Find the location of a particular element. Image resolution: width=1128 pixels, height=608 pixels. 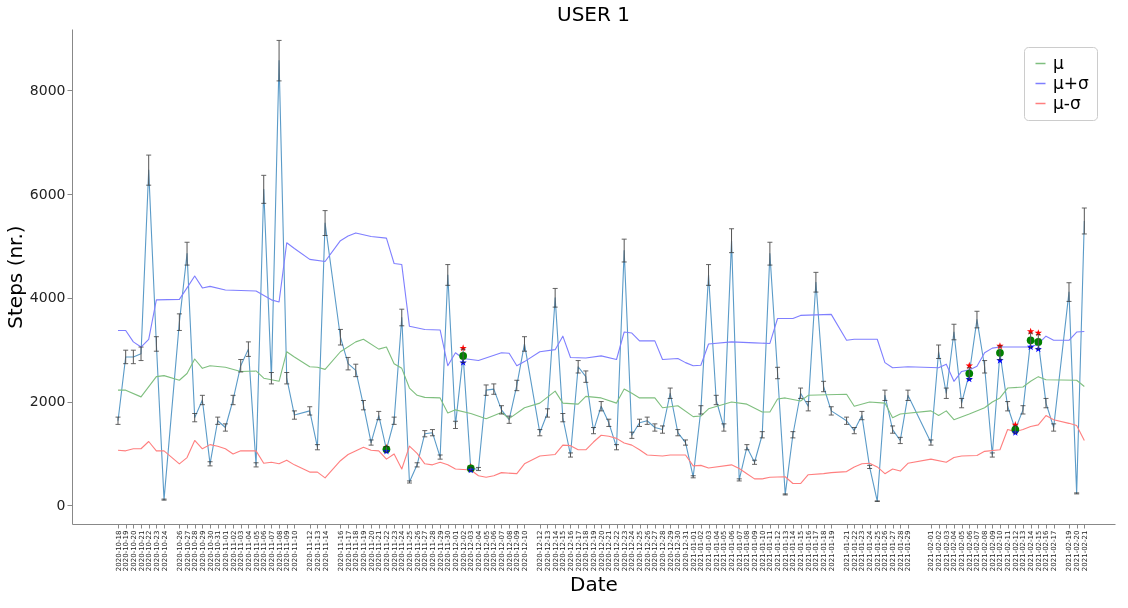

y-tick-label: 6000 is located at coordinates (47, 193).